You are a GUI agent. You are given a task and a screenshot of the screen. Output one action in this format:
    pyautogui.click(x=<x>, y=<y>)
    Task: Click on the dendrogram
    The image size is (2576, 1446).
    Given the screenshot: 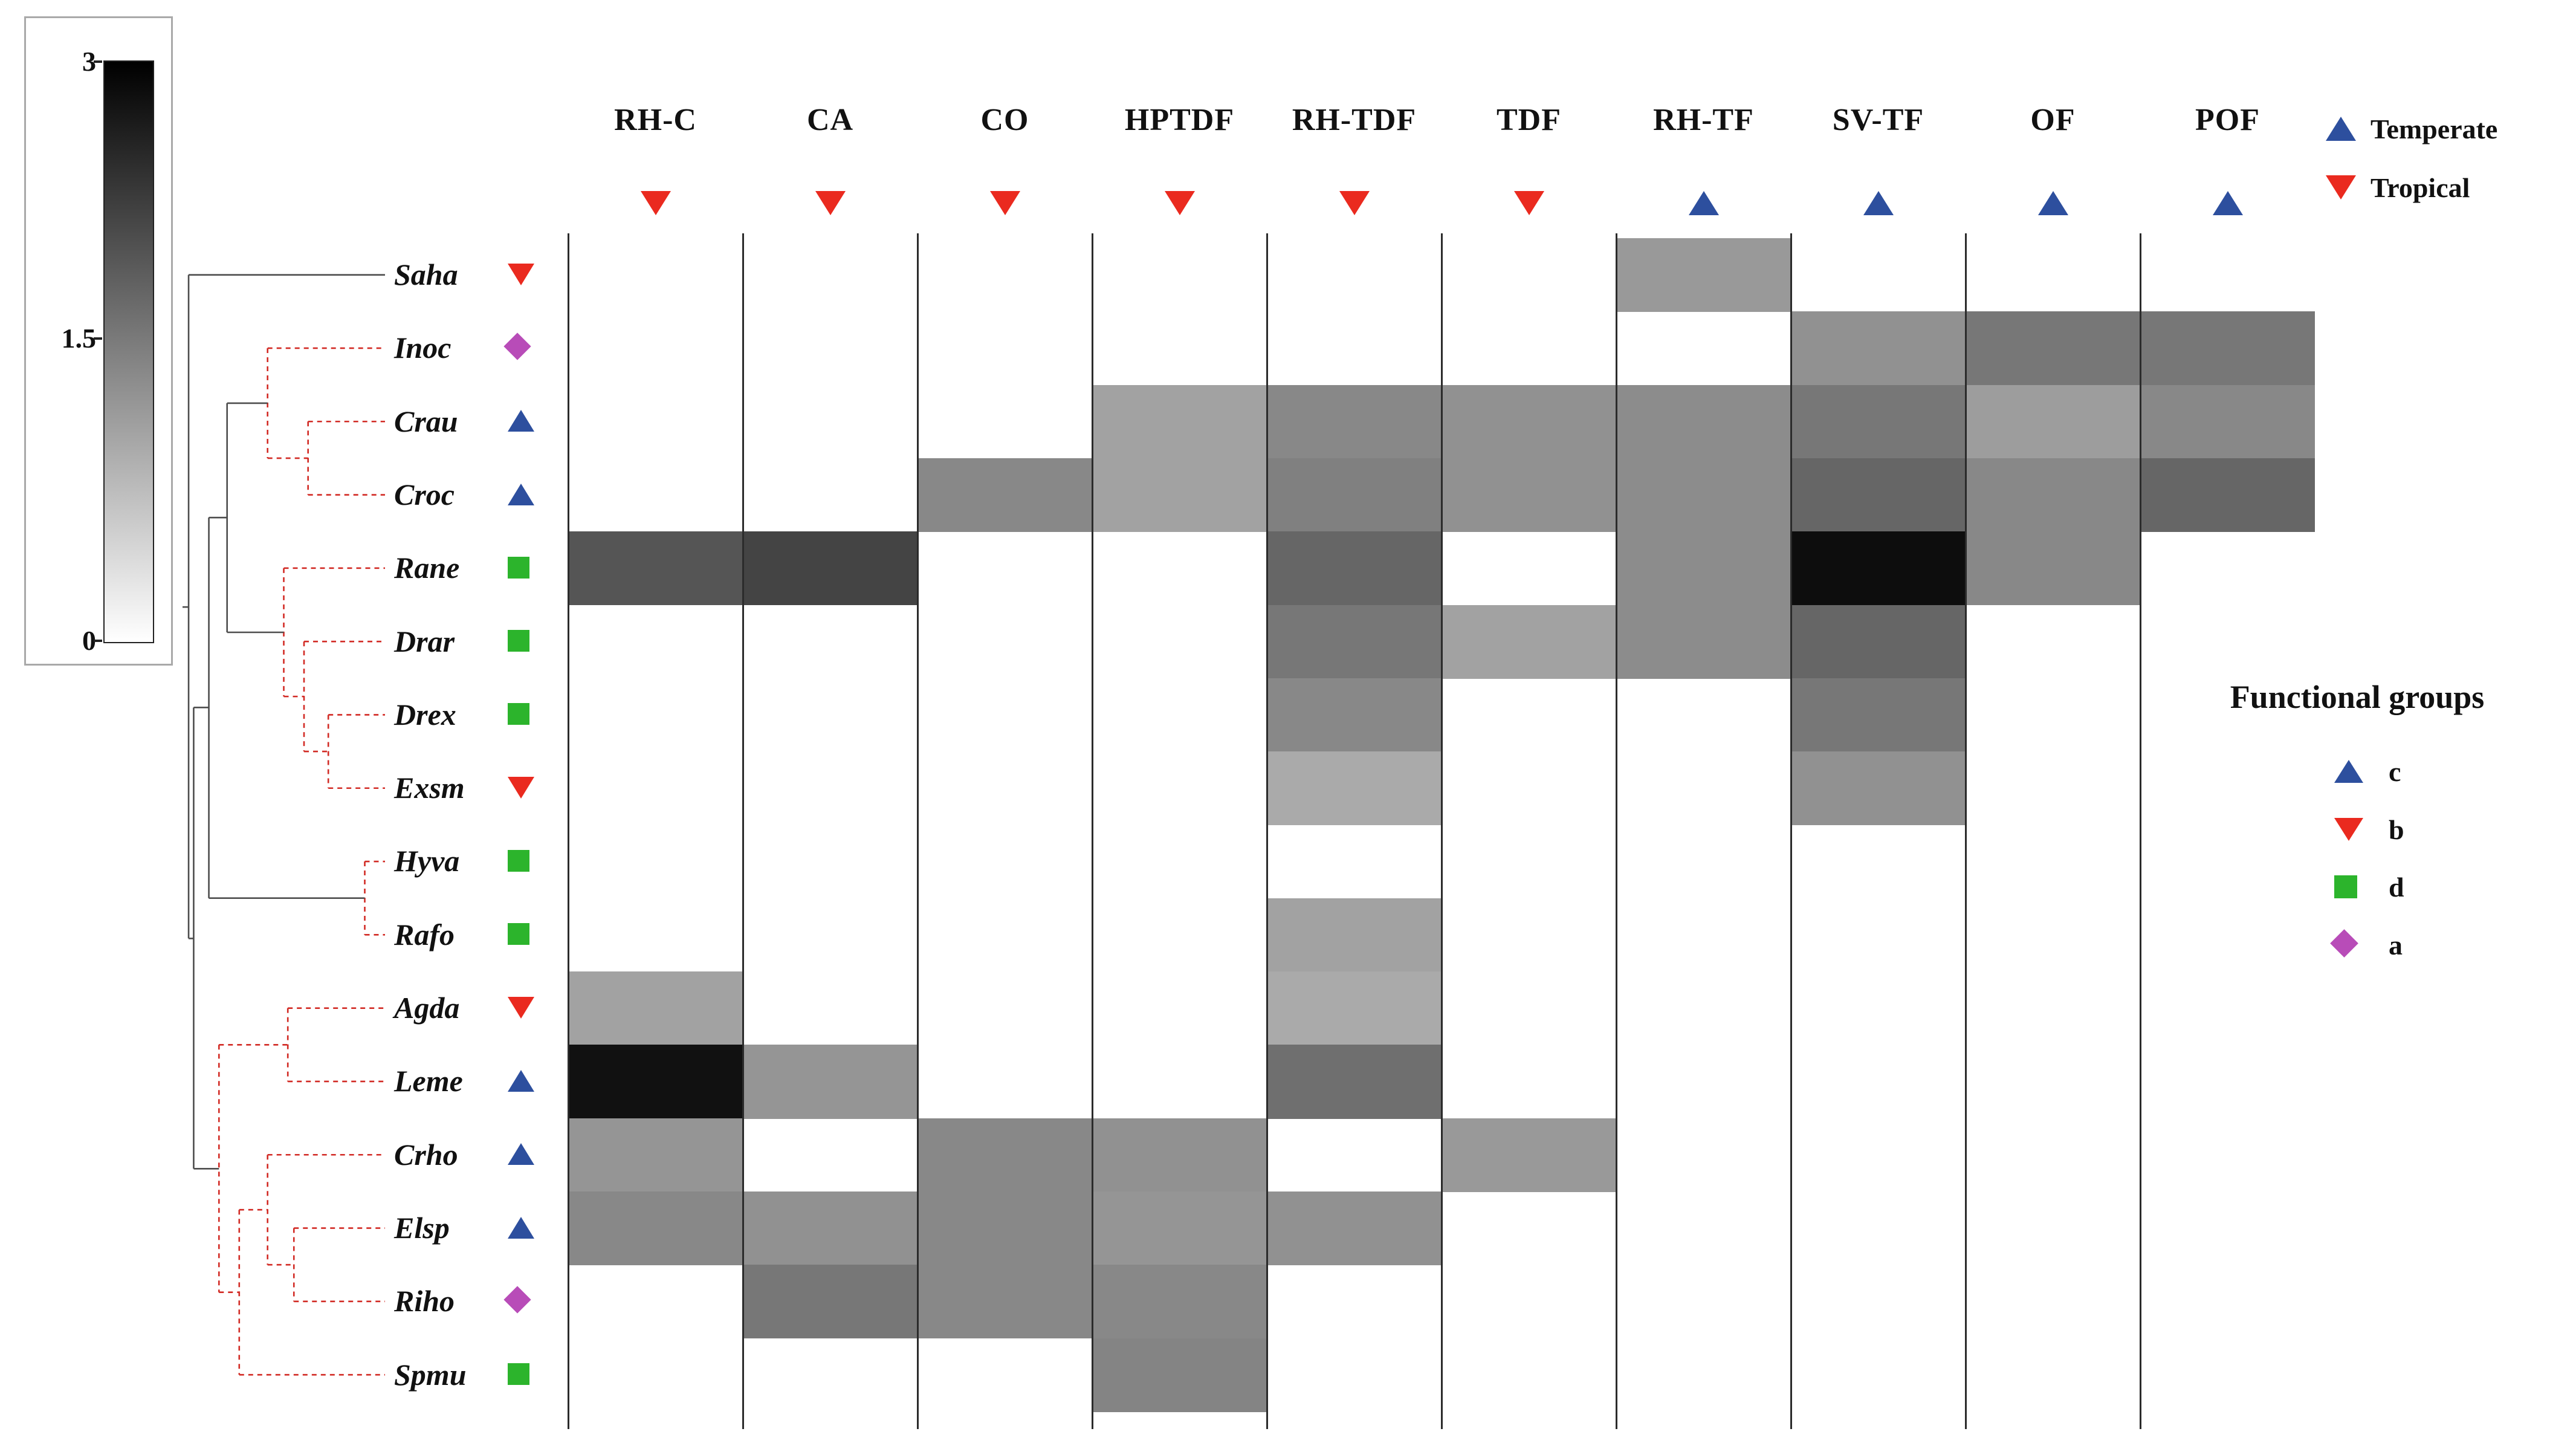 What is the action you would take?
    pyautogui.click(x=284, y=825)
    